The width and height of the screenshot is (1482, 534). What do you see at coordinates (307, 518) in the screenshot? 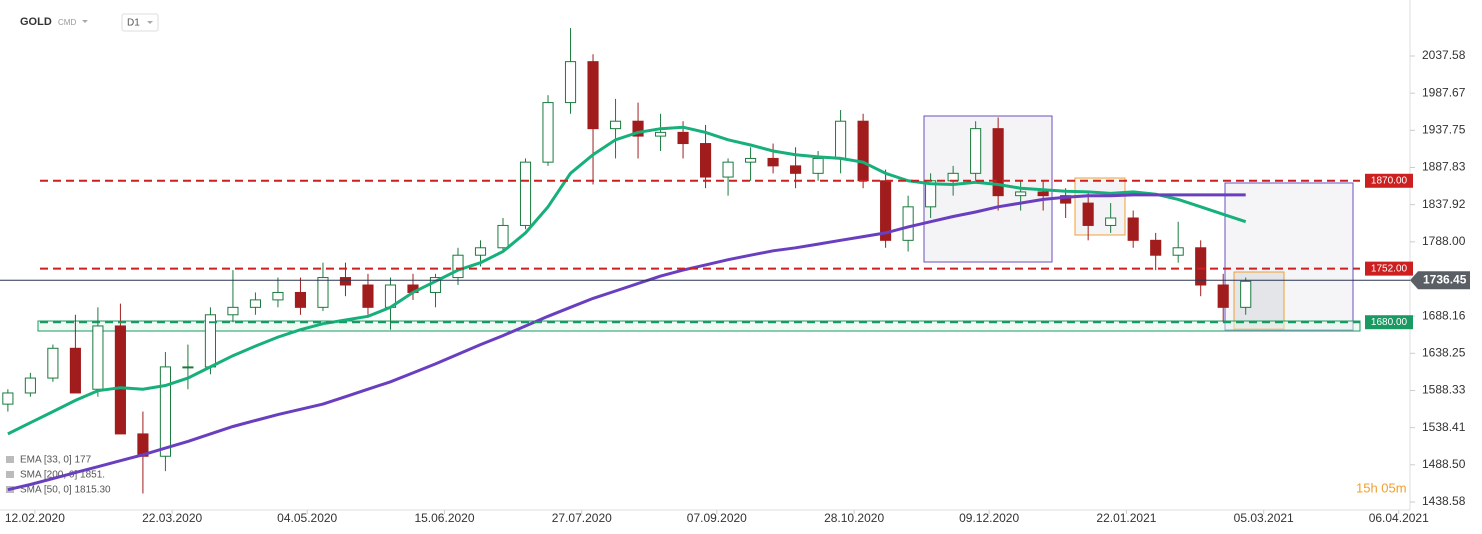
I see `x-tick-label: 04.05.2020` at bounding box center [307, 518].